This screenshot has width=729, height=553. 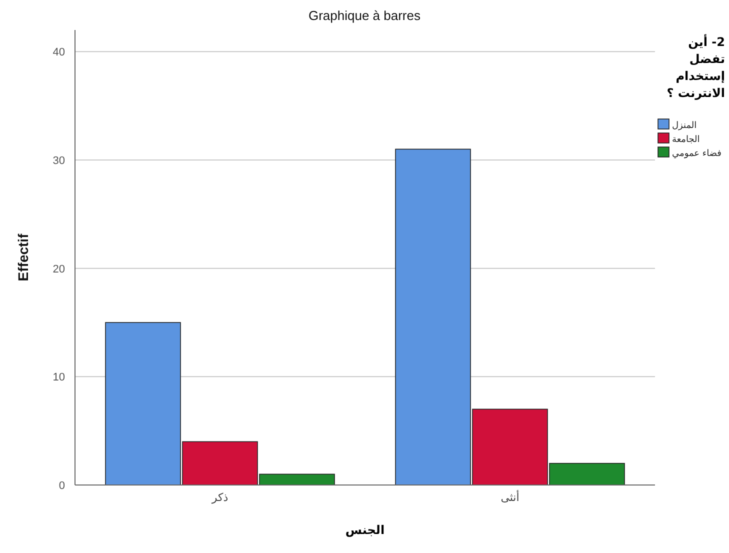 I want to click on legend-label: فضاء عمومي, so click(x=697, y=154).